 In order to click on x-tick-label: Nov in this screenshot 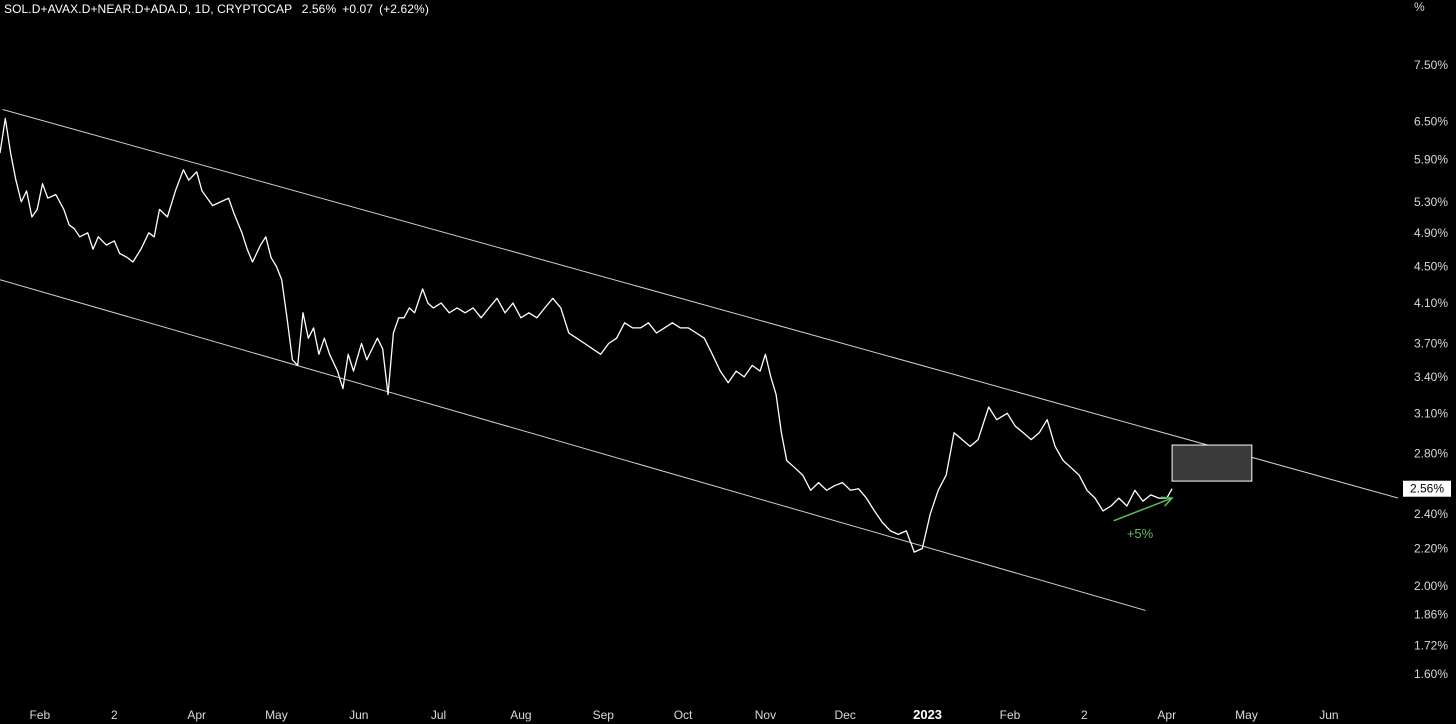, I will do `click(765, 715)`.